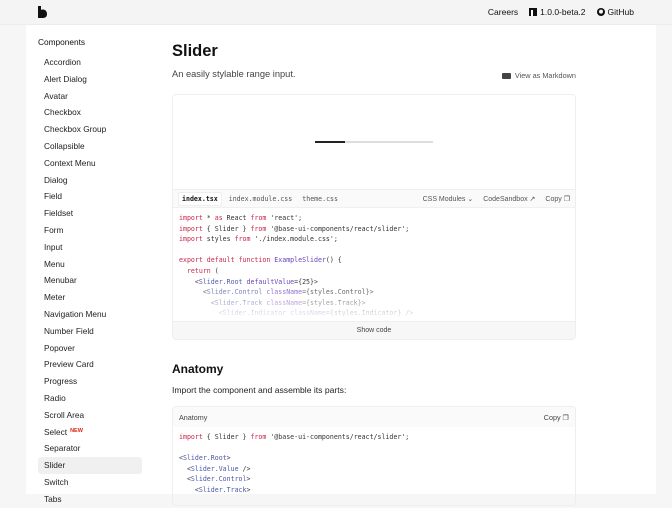 The image size is (672, 508). Describe the element at coordinates (226, 437) in the screenshot. I see `code-token: { Slider }` at that location.